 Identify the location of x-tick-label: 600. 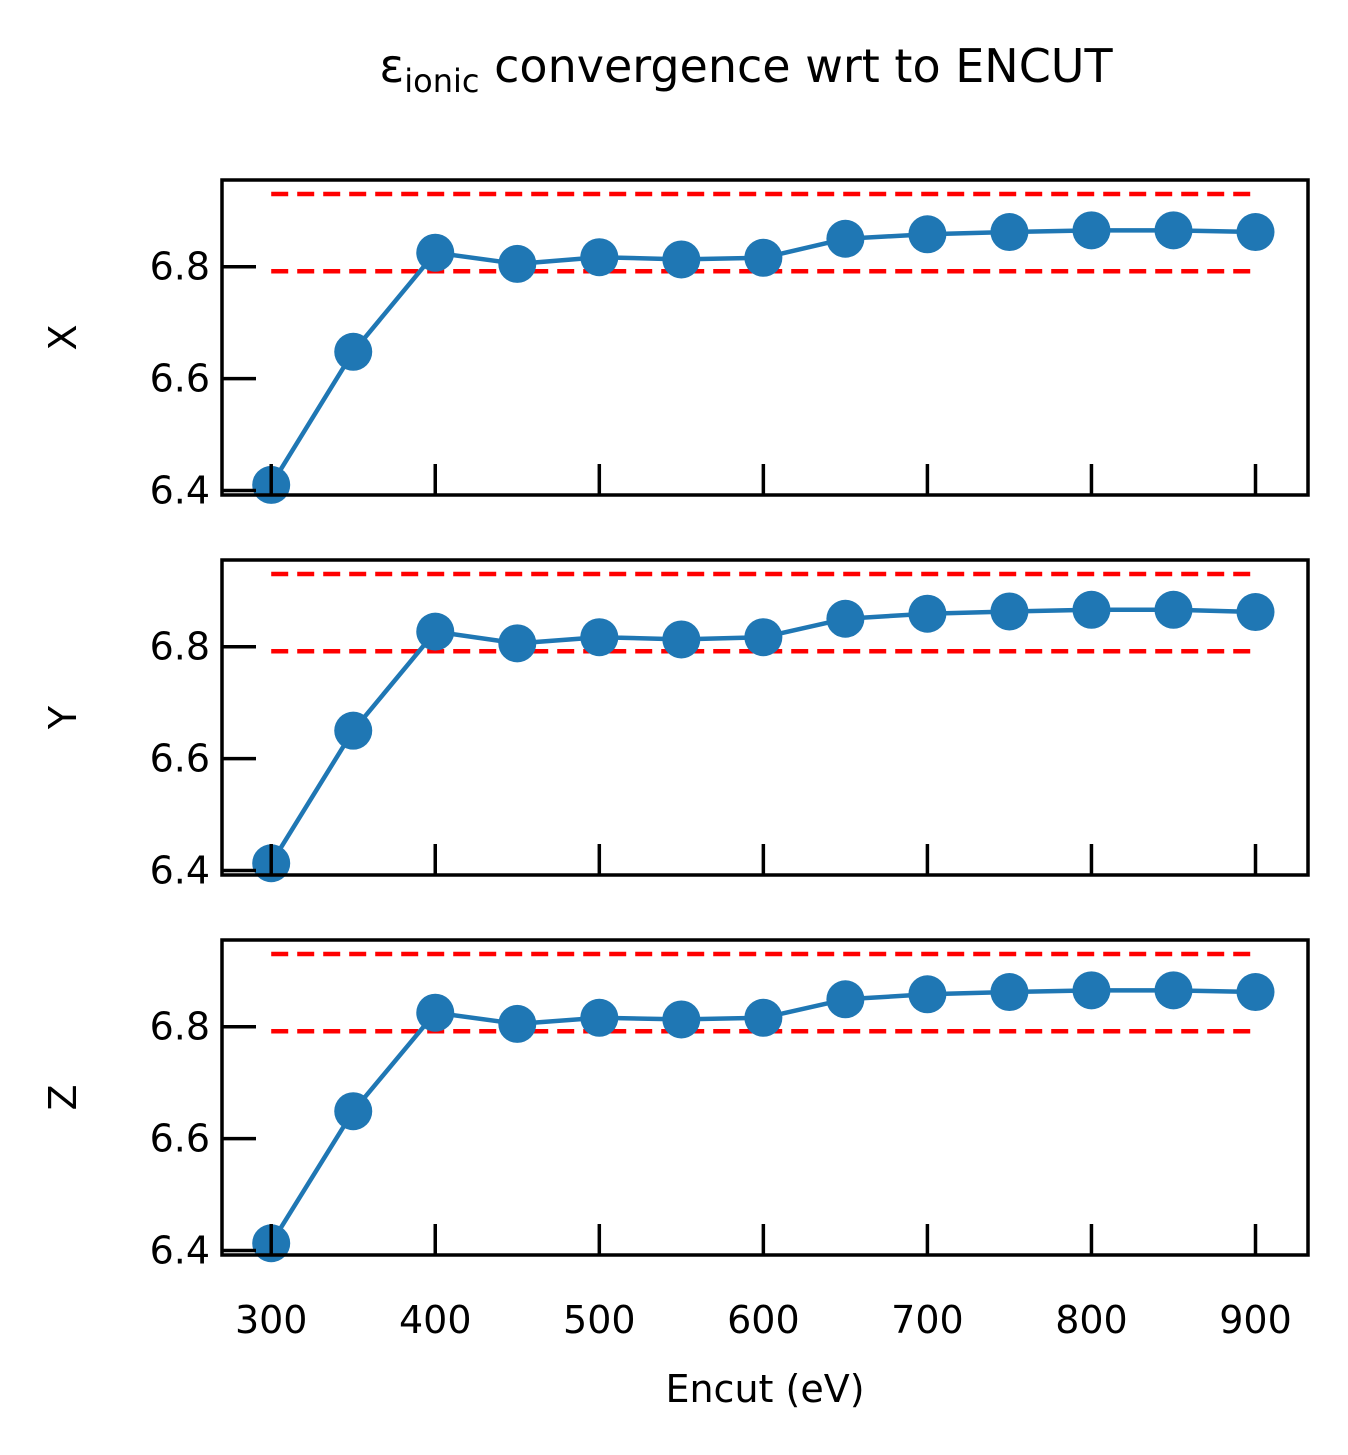
(763, 1320).